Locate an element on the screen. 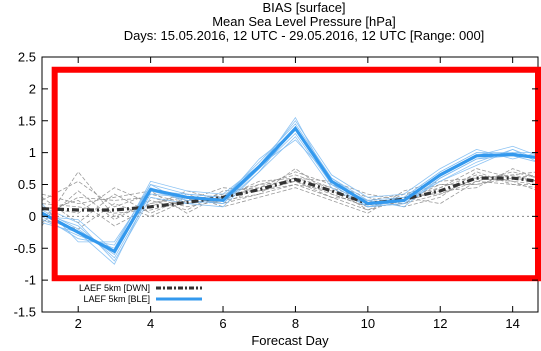 The width and height of the screenshot is (541, 351). chart-title-line-2: Mean Sea Level Pressure [hPa] is located at coordinates (304, 21).